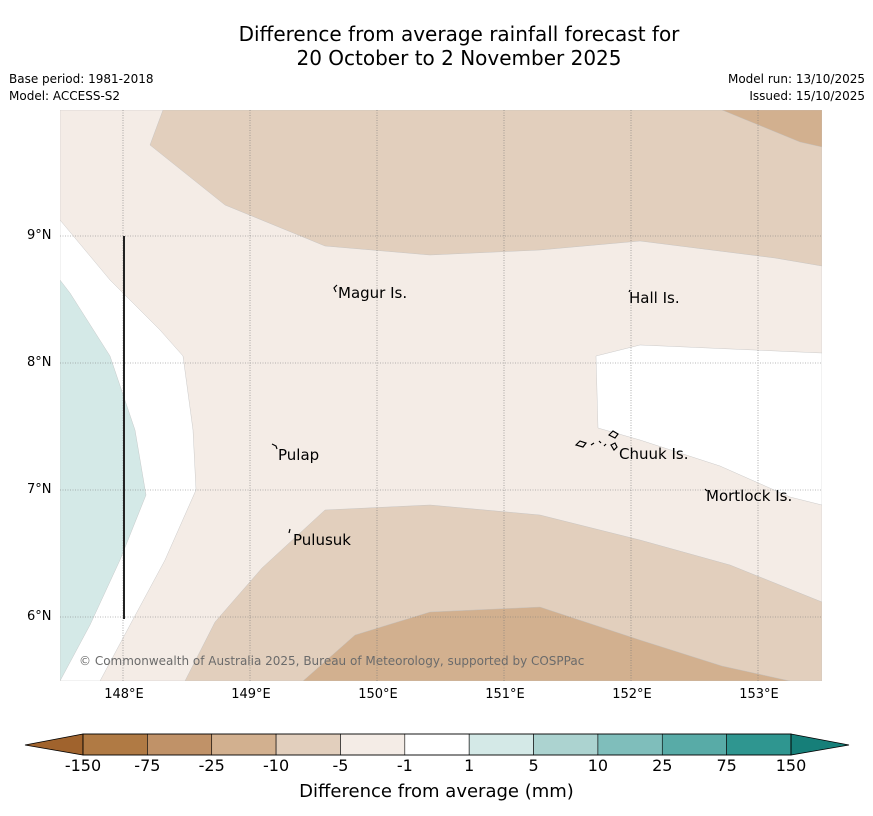 The image size is (873, 816). I want to click on dry-south-core-zone, so click(546, 643).